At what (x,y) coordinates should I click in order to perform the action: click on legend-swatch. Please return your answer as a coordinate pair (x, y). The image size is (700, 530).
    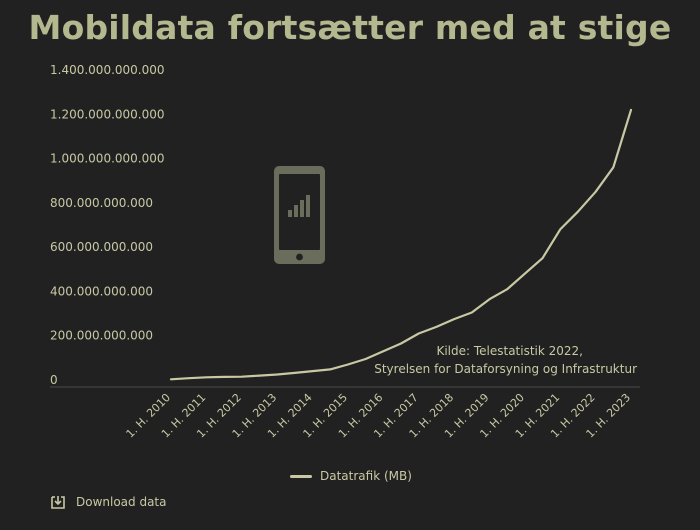
    Looking at the image, I should click on (301, 476).